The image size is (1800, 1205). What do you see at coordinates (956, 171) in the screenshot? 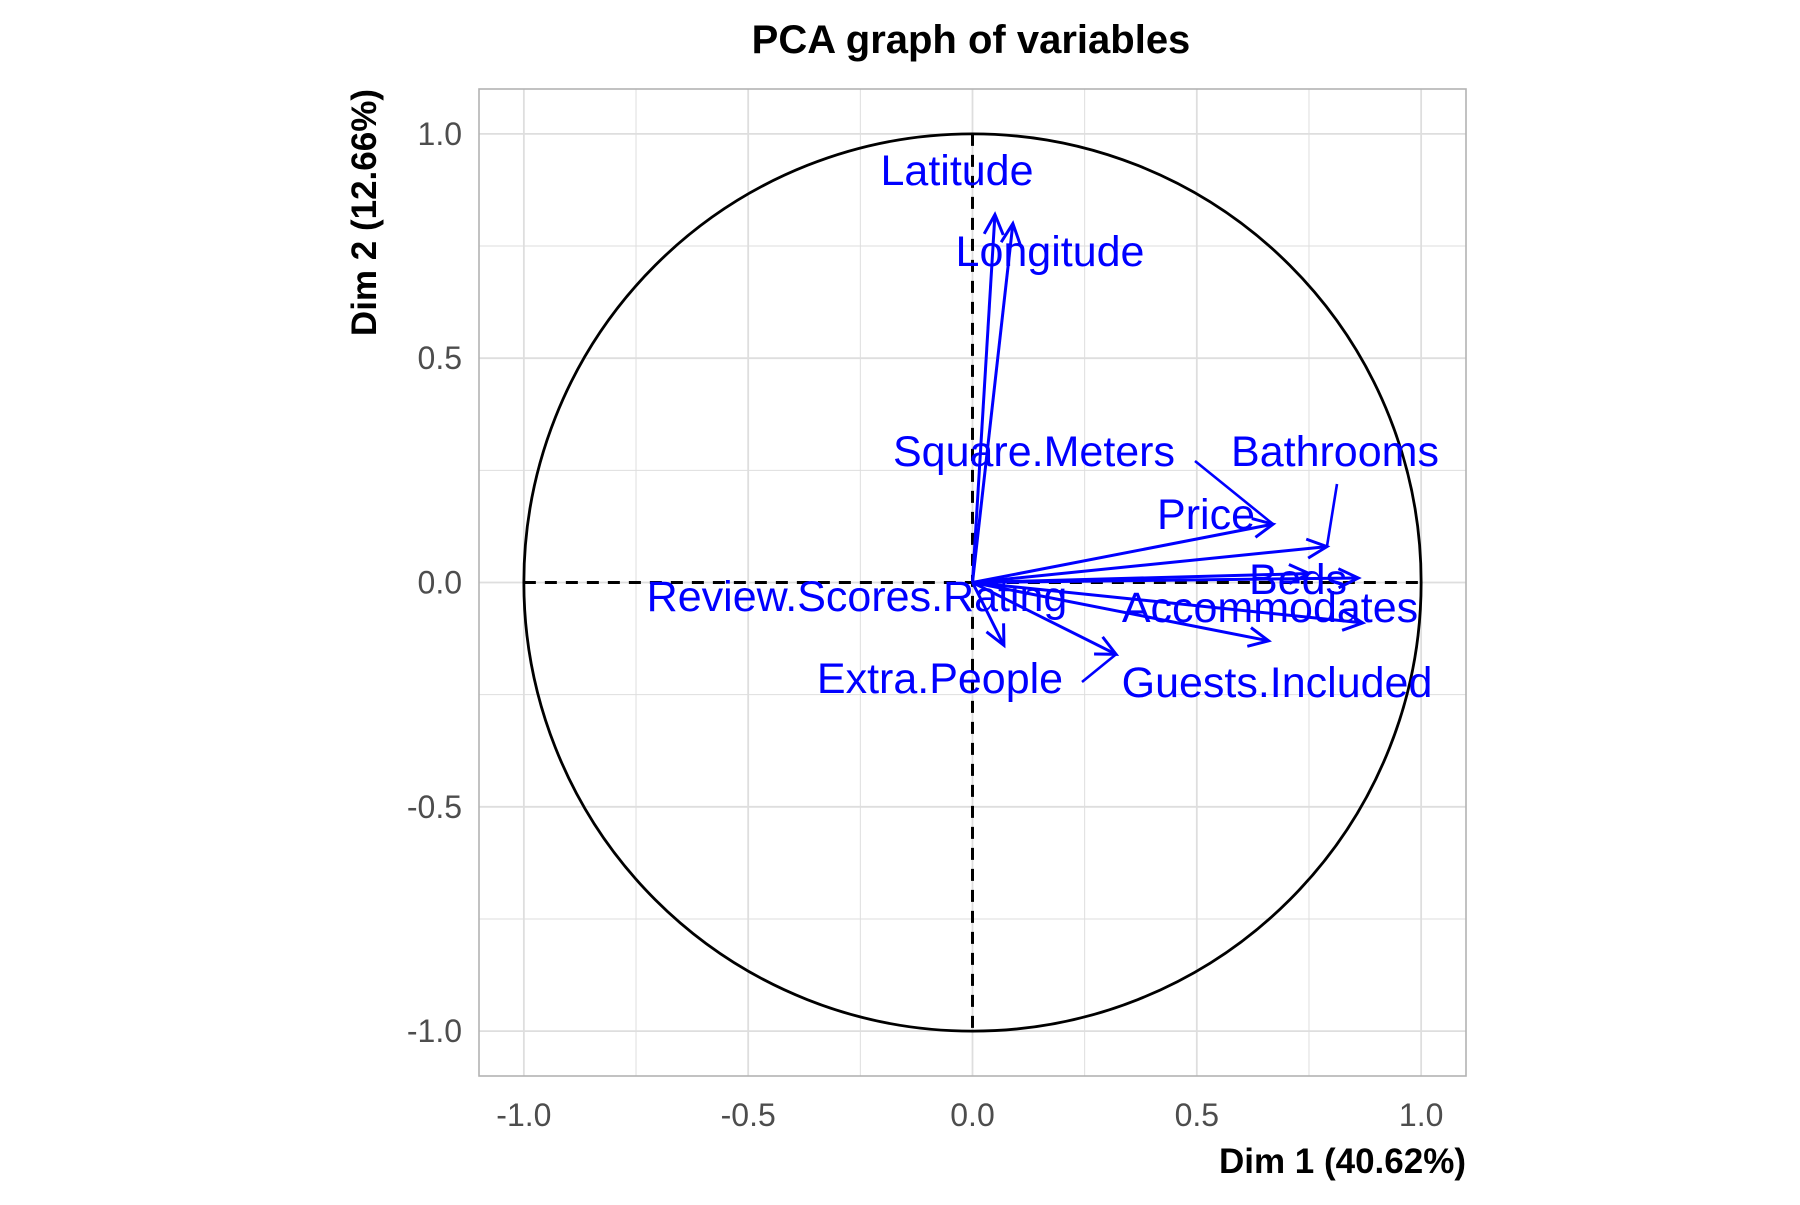
I see `label-latitude: Latitude` at bounding box center [956, 171].